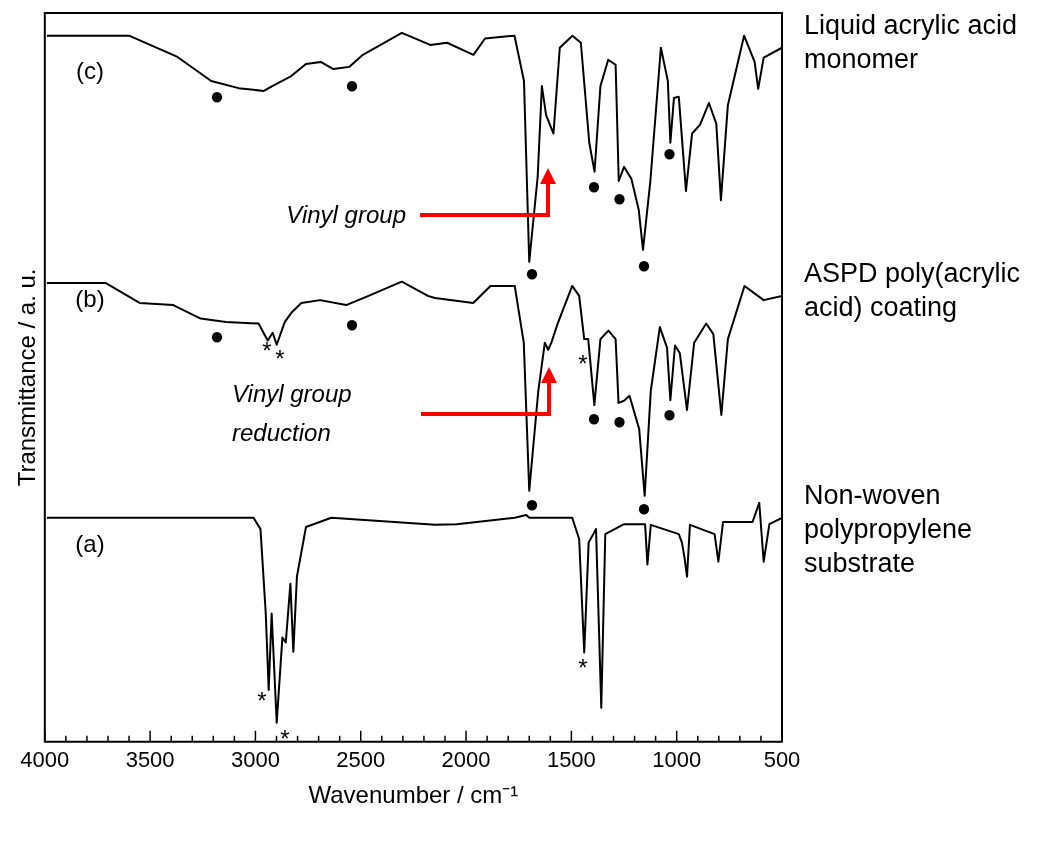 The height and width of the screenshot is (845, 1059). What do you see at coordinates (466, 760) in the screenshot?
I see `x-tick-label: 2000` at bounding box center [466, 760].